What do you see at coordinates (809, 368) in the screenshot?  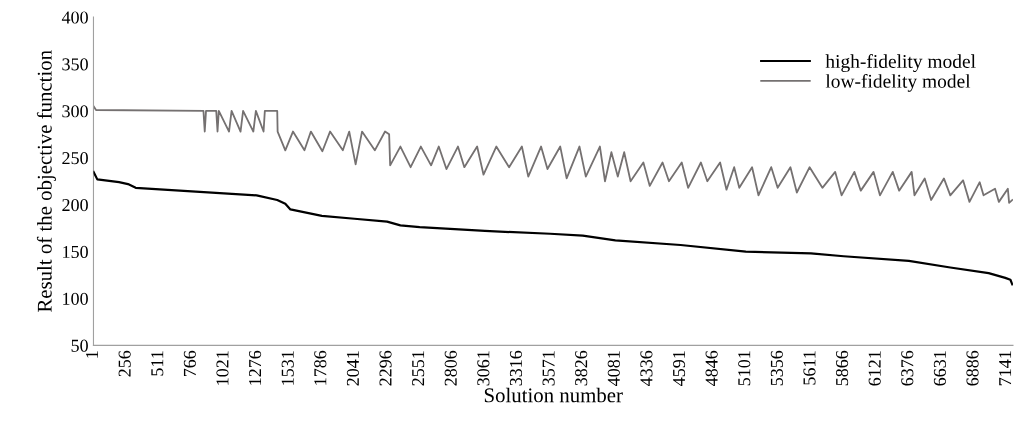 I see `x-tick-label: 5611` at bounding box center [809, 368].